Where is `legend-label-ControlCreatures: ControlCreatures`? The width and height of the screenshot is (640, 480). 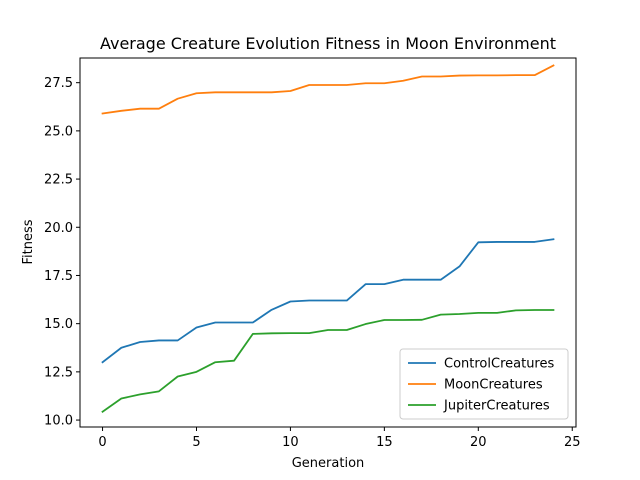 legend-label-ControlCreatures: ControlCreatures is located at coordinates (499, 364).